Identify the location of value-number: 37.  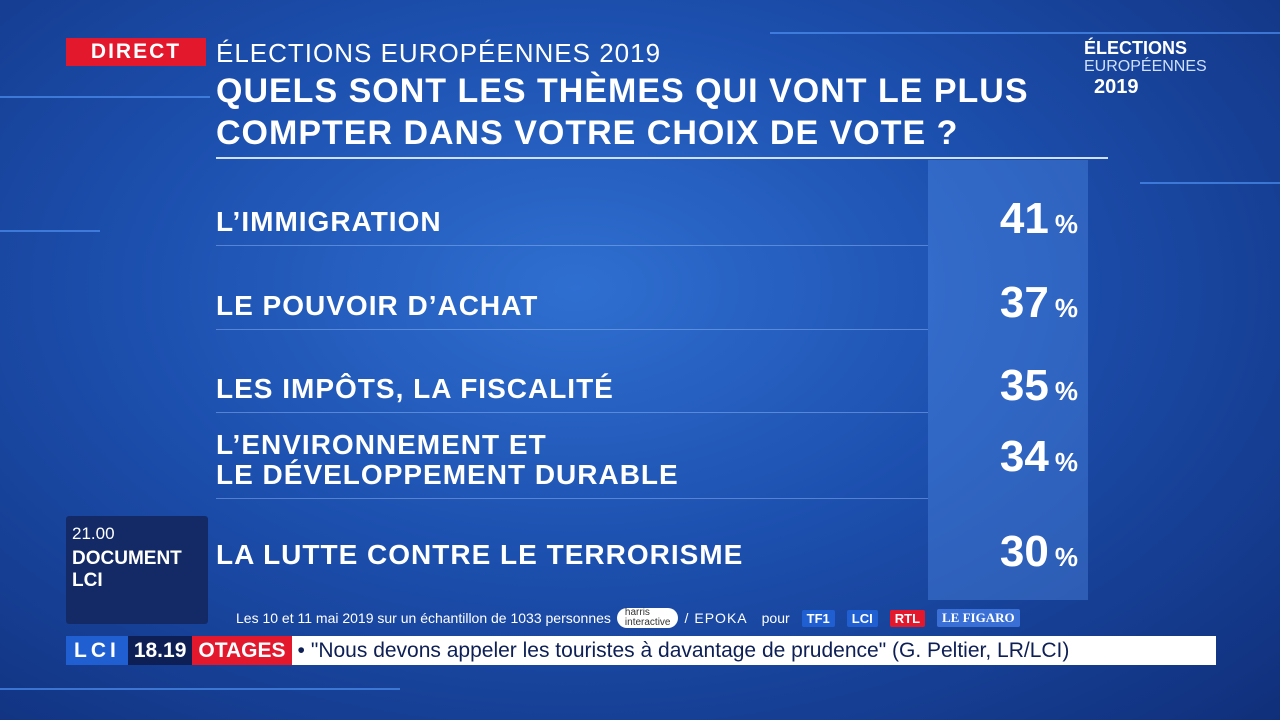
(1024, 302).